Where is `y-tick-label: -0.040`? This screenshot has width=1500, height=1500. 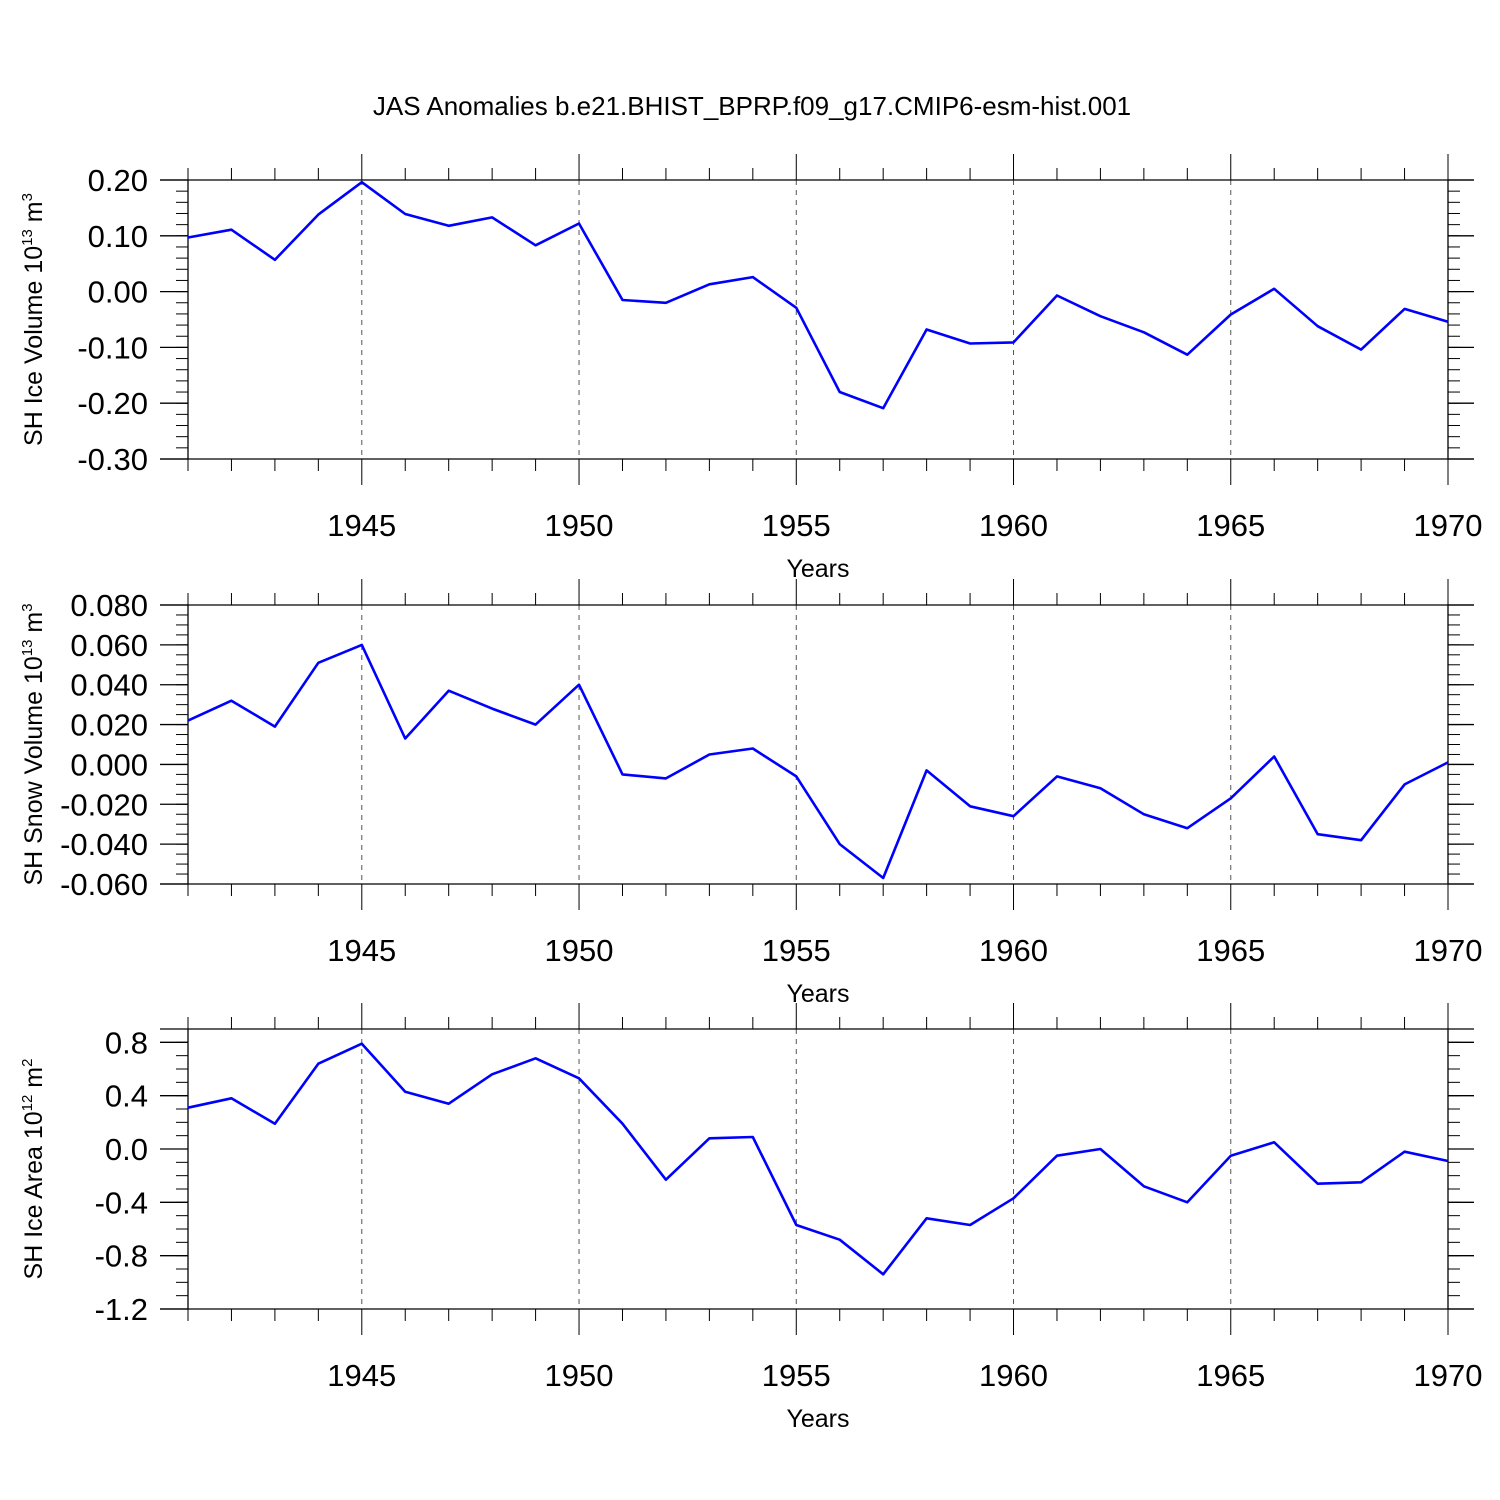 y-tick-label: -0.040 is located at coordinates (104, 844).